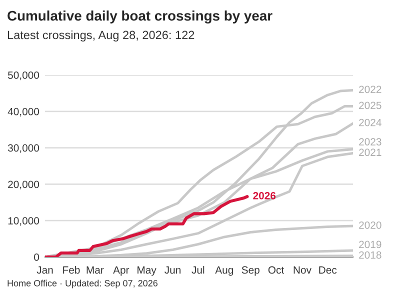  What do you see at coordinates (370, 225) in the screenshot?
I see `series-label: 2020` at bounding box center [370, 225].